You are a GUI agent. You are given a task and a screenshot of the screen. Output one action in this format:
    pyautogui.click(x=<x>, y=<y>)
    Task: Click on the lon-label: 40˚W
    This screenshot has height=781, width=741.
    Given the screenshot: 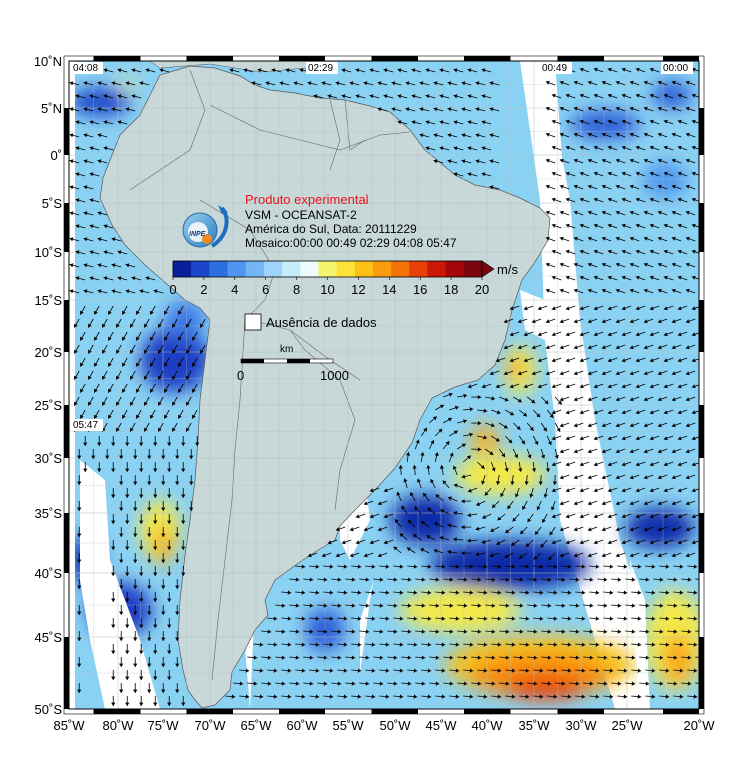 What is the action you would take?
    pyautogui.click(x=487, y=725)
    